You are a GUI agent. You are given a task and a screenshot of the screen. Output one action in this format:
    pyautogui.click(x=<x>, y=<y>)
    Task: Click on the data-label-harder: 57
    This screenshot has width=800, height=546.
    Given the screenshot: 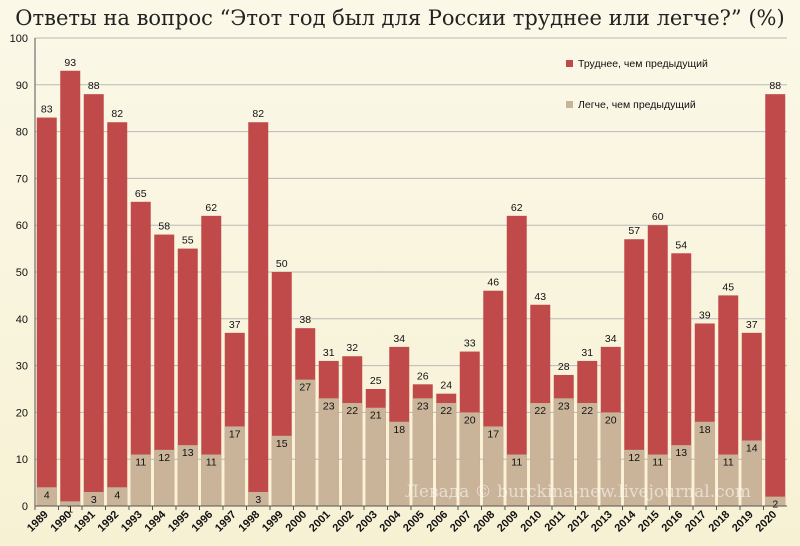 What is the action you would take?
    pyautogui.click(x=634, y=231)
    